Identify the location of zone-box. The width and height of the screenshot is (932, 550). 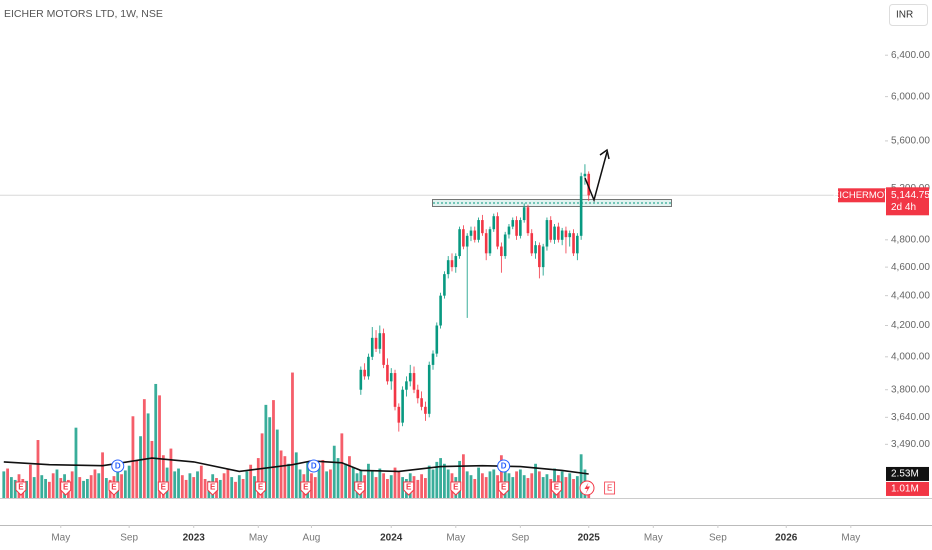
(552, 203).